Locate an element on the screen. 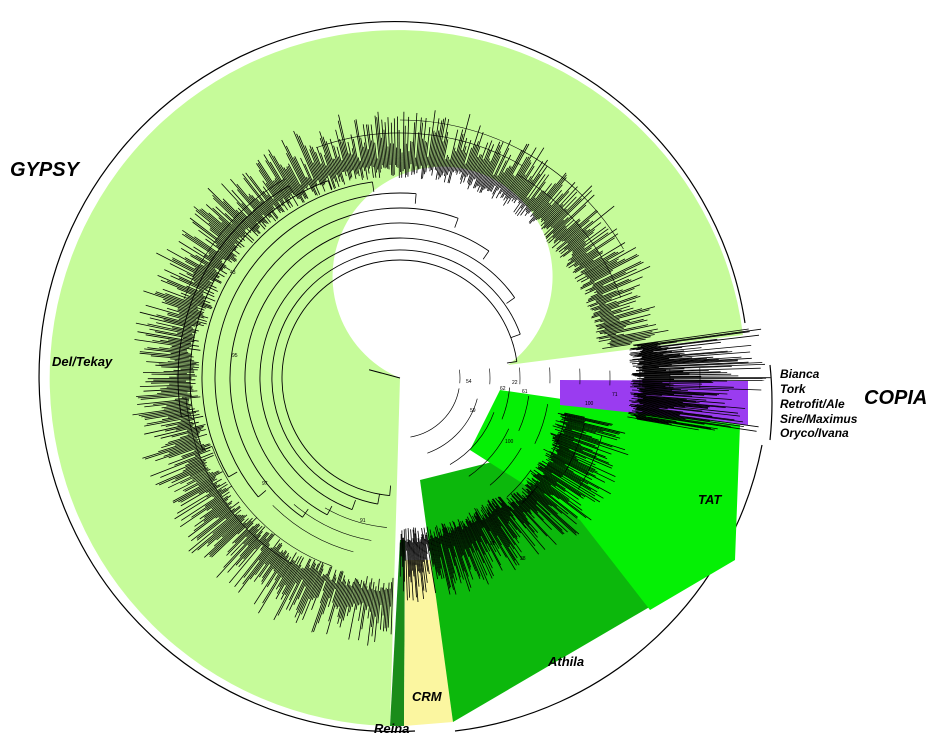 The image size is (931, 736). sire-maximus-label: Sire/Maximus is located at coordinates (818, 419).